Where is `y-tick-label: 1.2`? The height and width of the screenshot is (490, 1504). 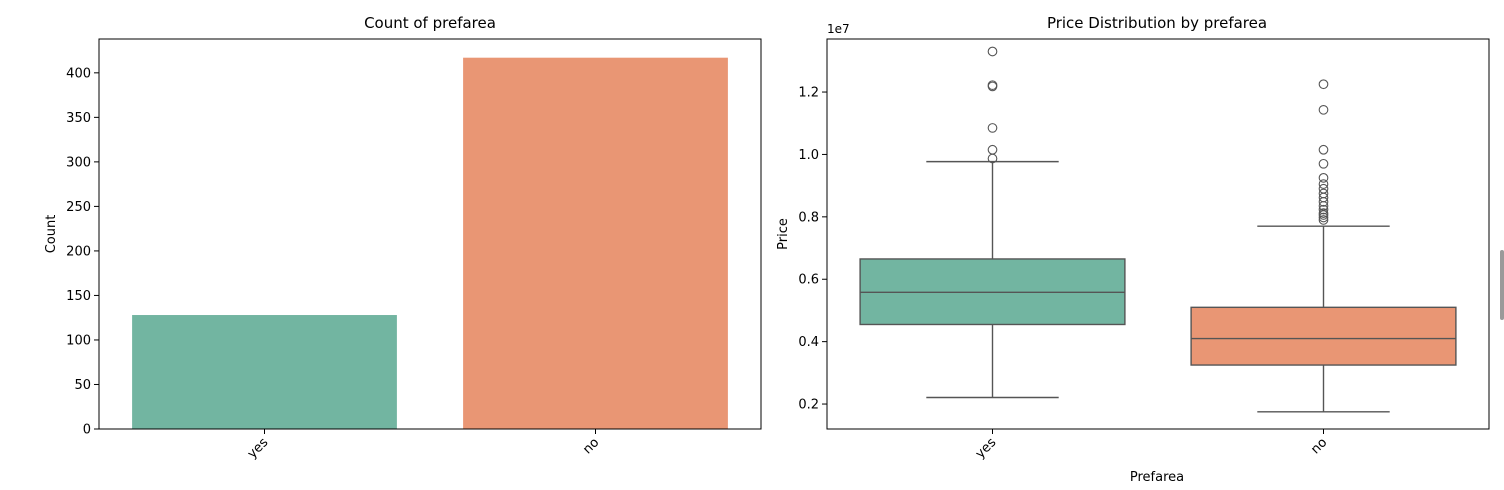
y-tick-label: 1.2 is located at coordinates (808, 93).